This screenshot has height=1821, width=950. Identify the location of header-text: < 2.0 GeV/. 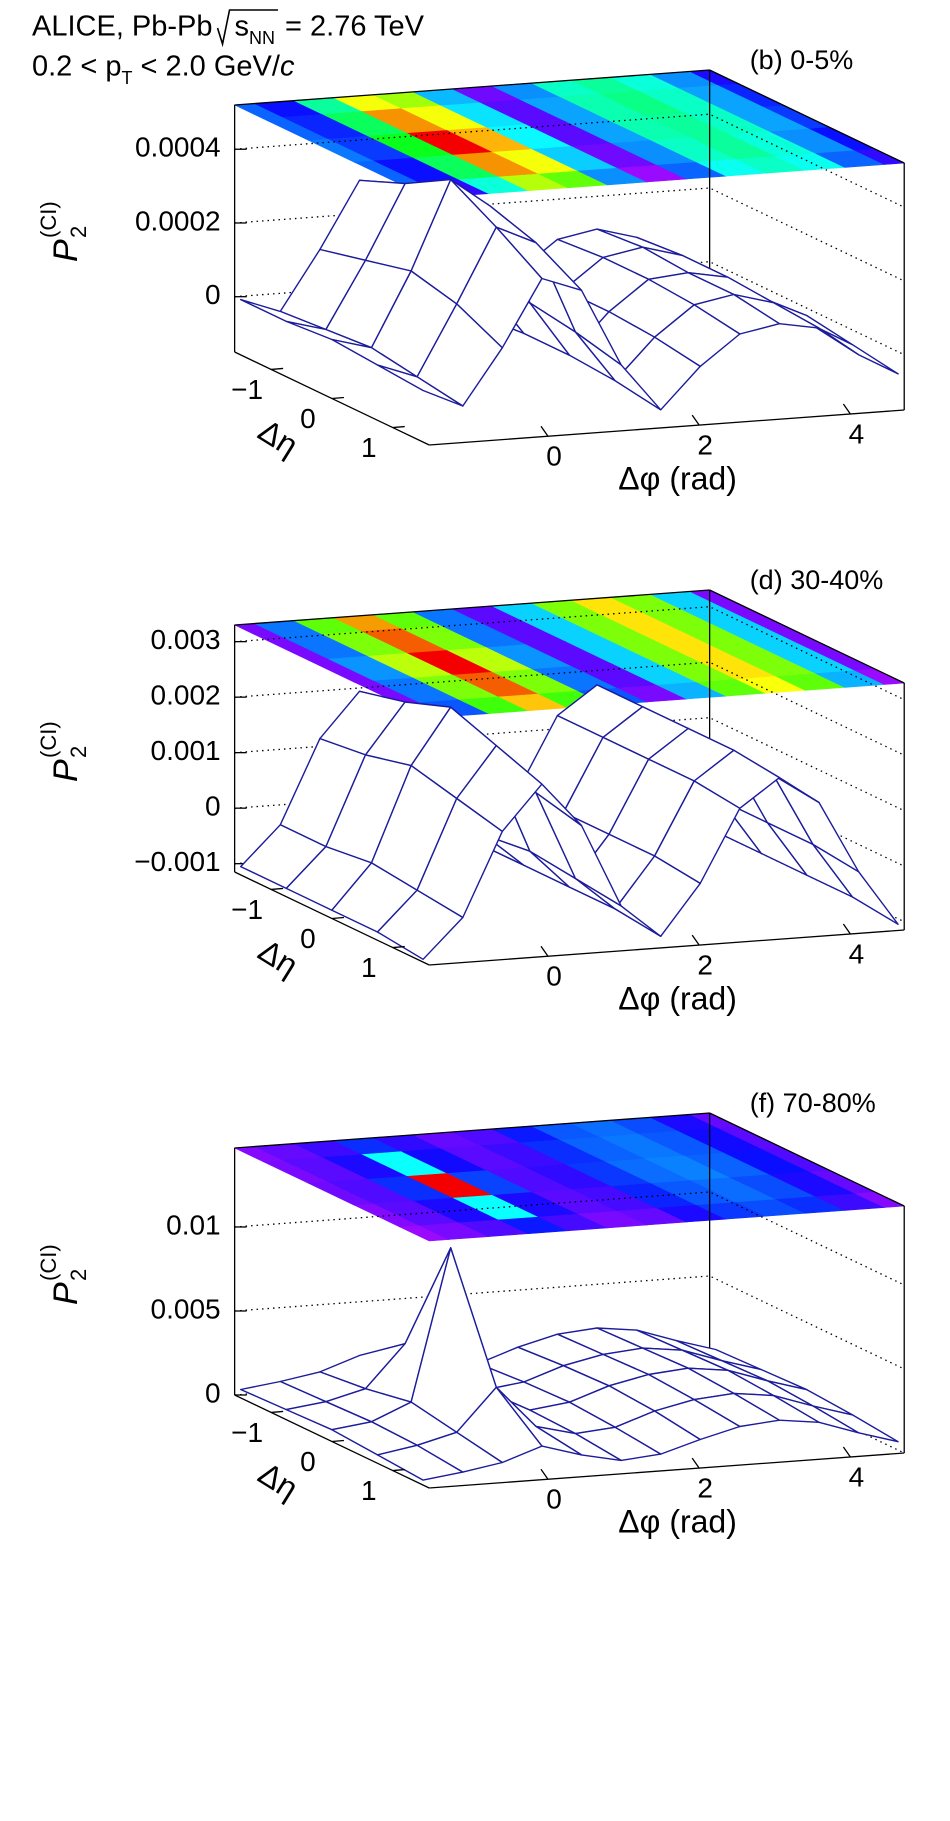
(211, 67).